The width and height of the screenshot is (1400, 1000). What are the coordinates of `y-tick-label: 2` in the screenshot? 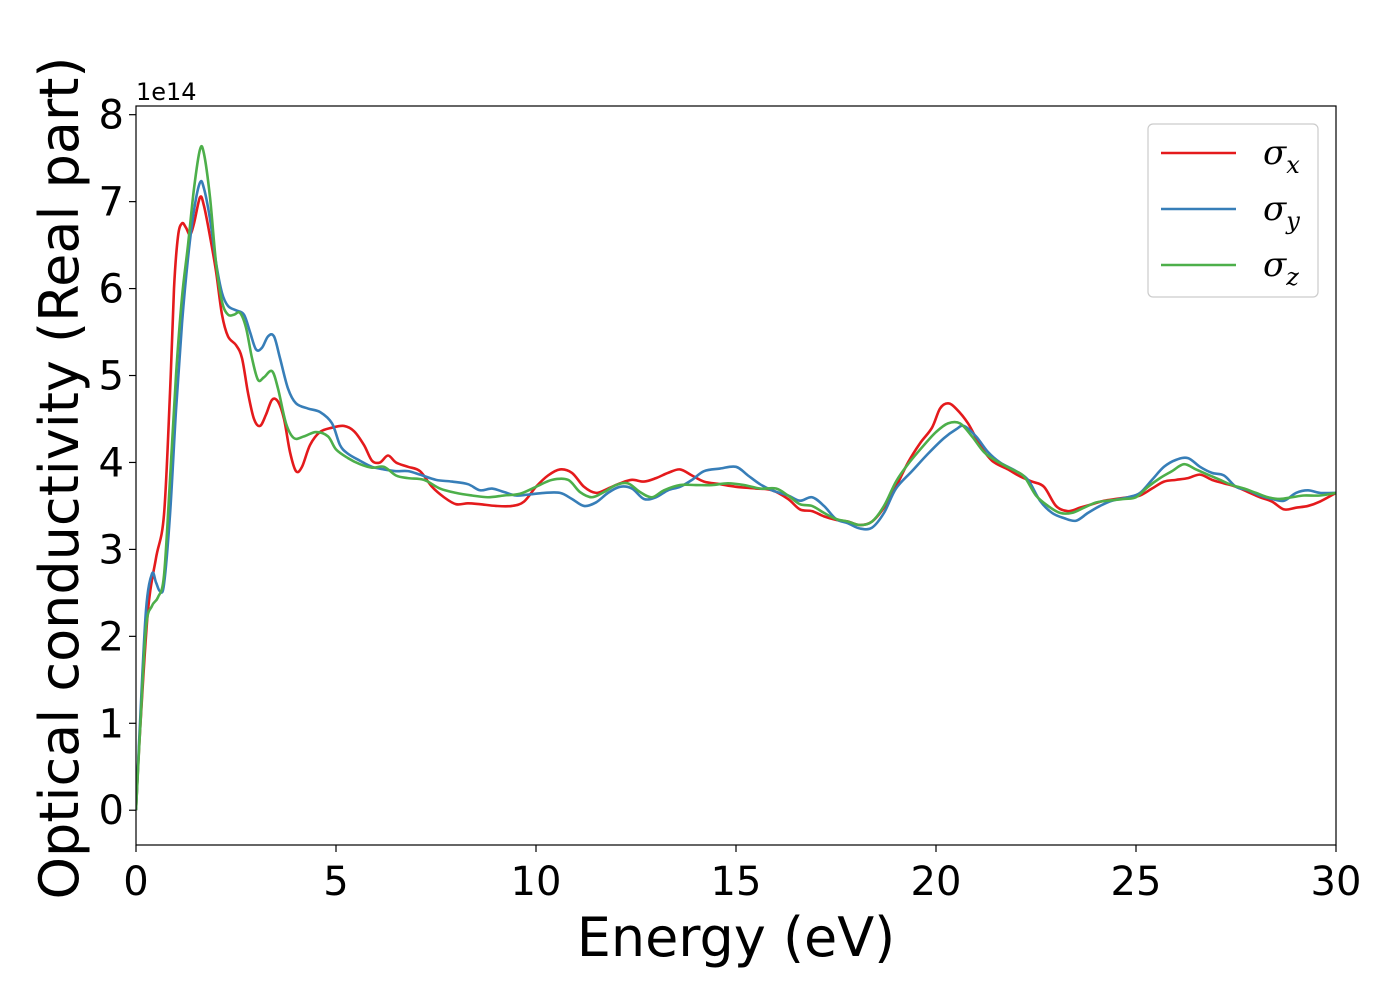 It's located at (111, 637).